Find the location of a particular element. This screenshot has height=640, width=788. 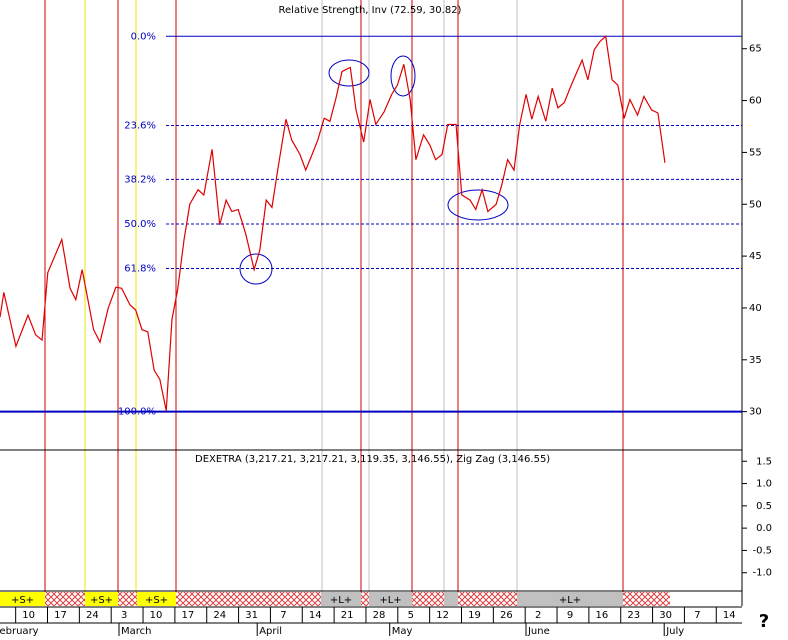

x-tick-label: 28 is located at coordinates (379, 615).